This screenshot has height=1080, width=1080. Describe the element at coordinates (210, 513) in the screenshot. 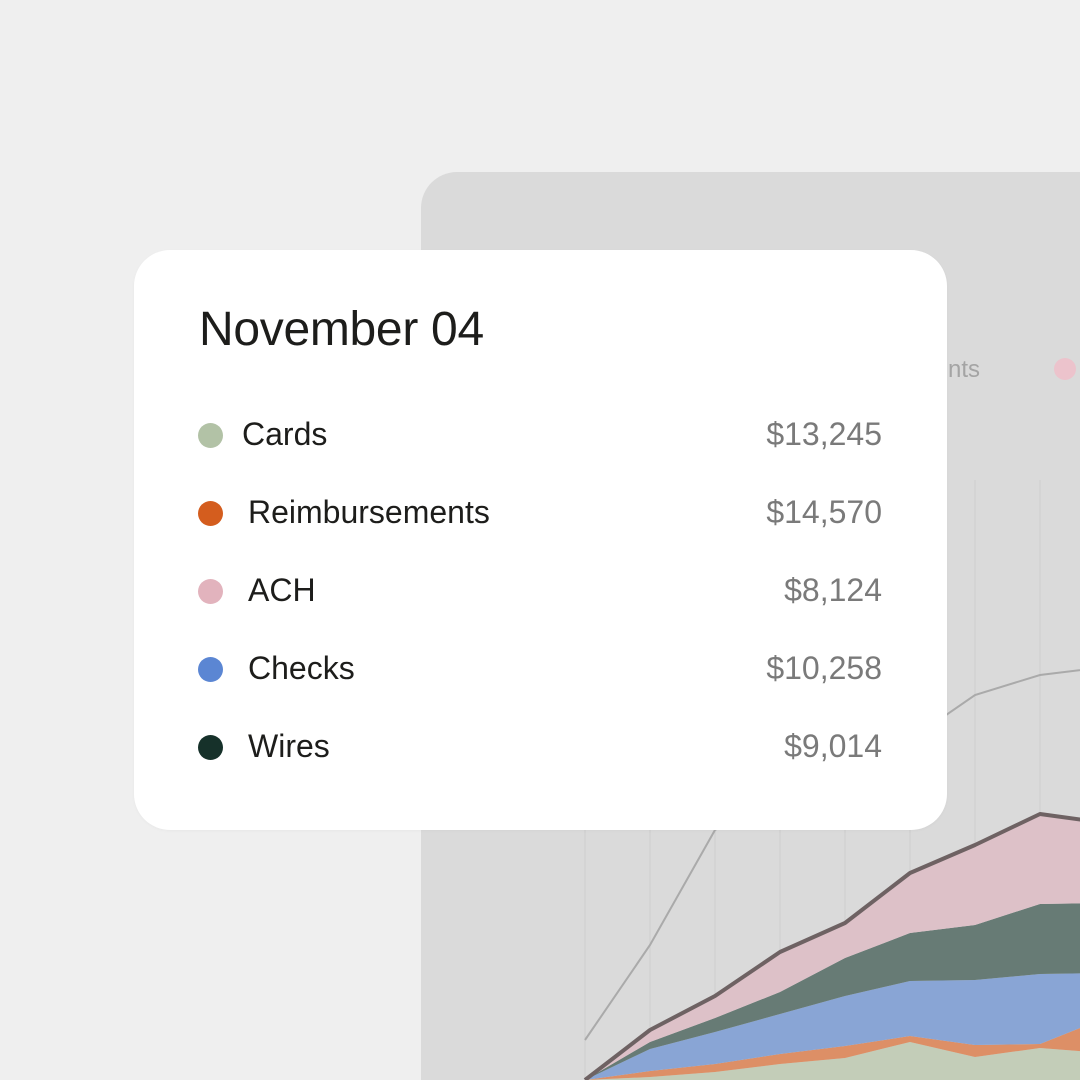

I see `reimbursements-dot-icon` at that location.